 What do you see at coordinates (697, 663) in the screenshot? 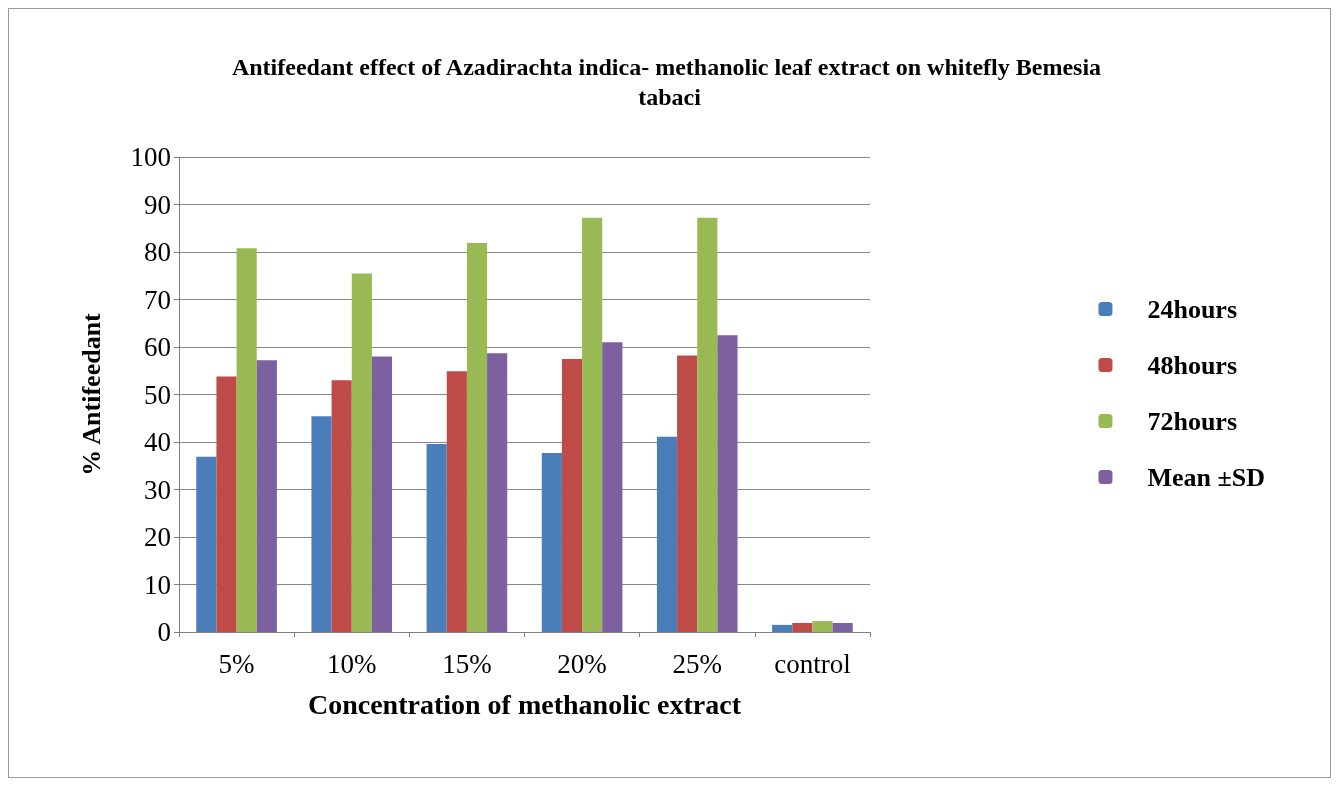
I see `x-tick-label: 25%` at bounding box center [697, 663].